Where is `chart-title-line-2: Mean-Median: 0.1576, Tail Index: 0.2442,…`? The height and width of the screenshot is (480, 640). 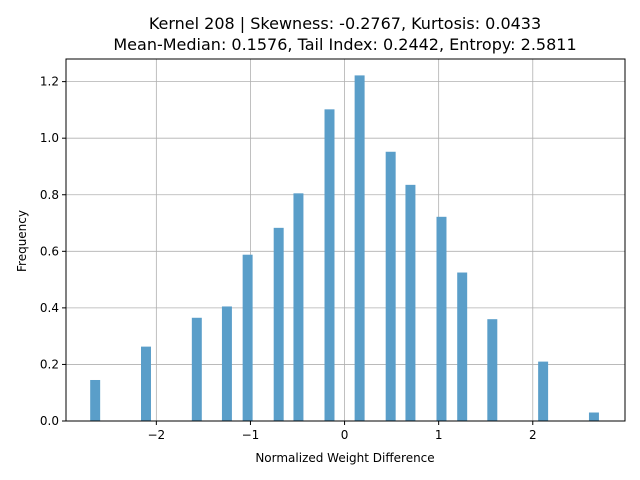
chart-title-line-2: Mean-Median: 0.1576, Tail Index: 0.2442,… is located at coordinates (344, 44).